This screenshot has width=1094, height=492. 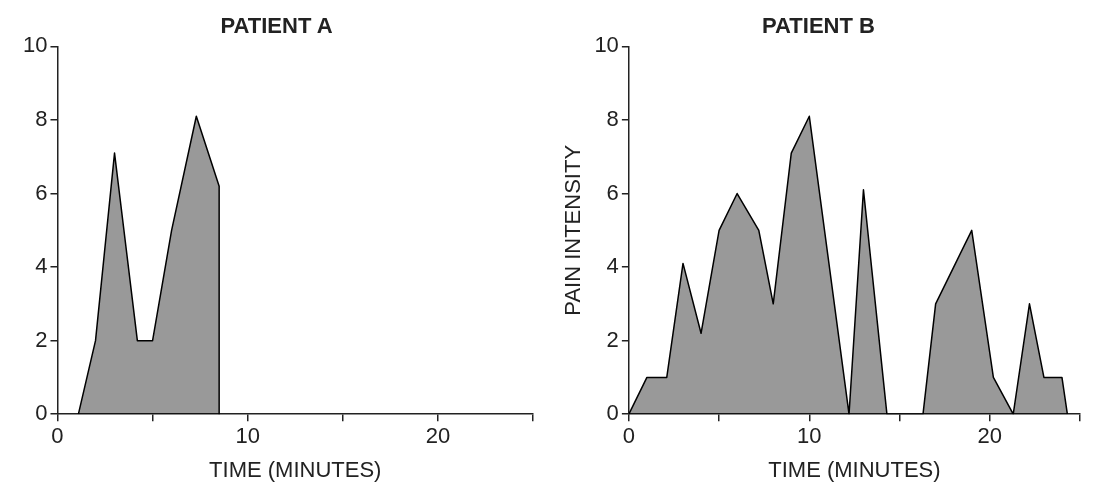 What do you see at coordinates (276, 26) in the screenshot?
I see `chart-title: PATIENT A` at bounding box center [276, 26].